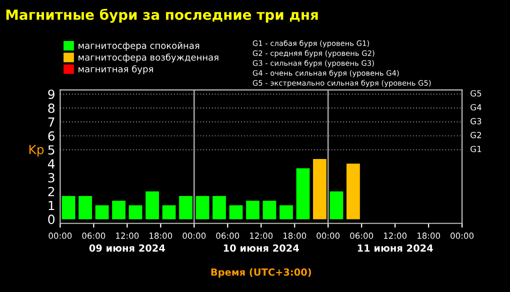 The image size is (510, 292). Describe the element at coordinates (51, 205) in the screenshot. I see `y-tick-label: 1` at that location.